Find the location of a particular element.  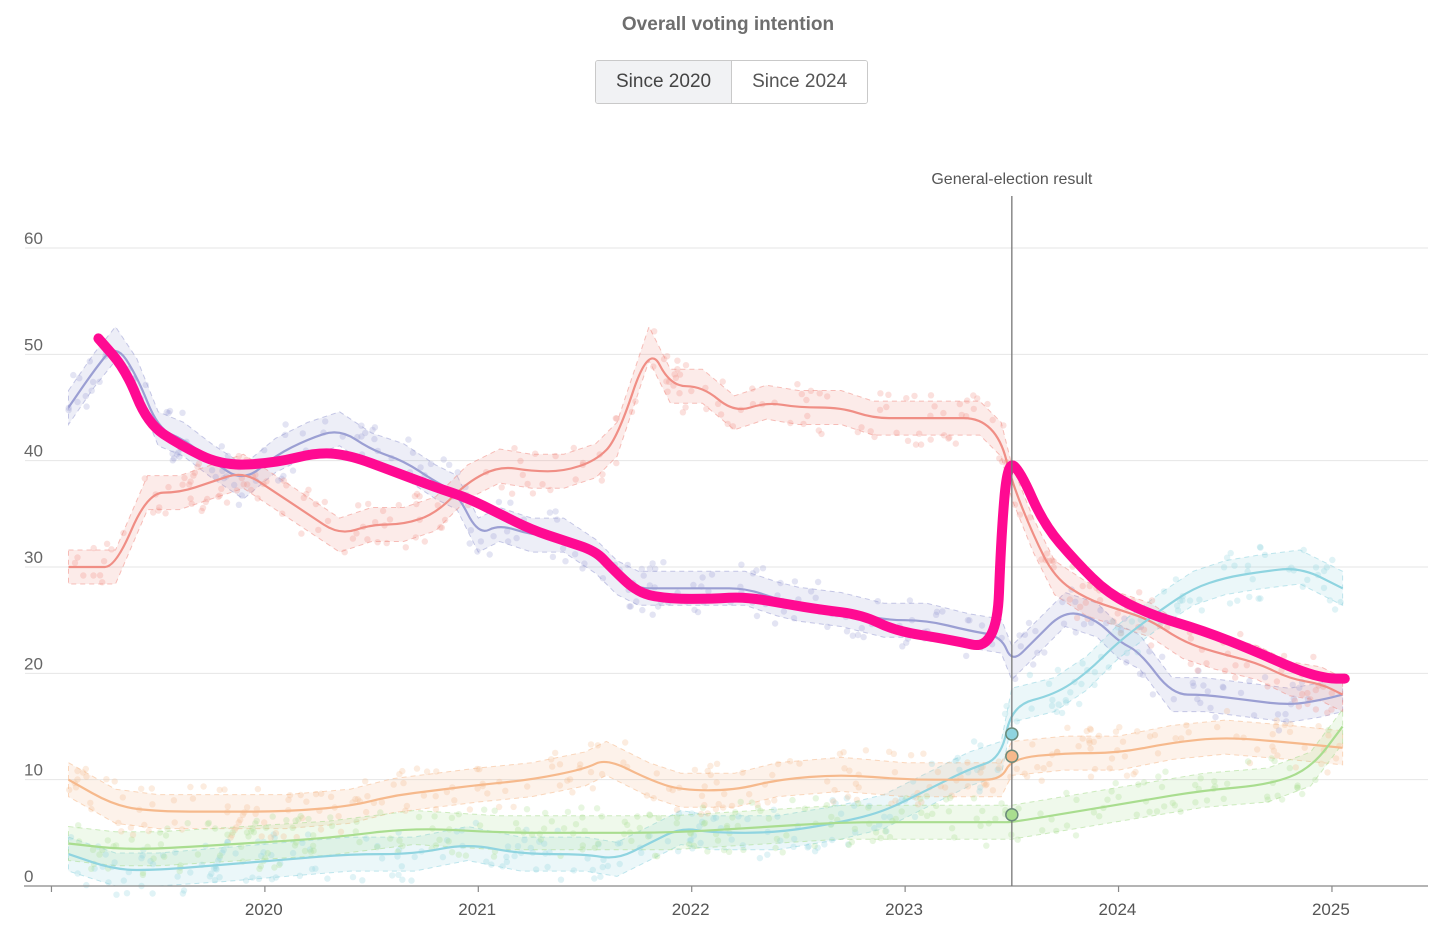

x-tick-label-2023: 2023 is located at coordinates (904, 909).